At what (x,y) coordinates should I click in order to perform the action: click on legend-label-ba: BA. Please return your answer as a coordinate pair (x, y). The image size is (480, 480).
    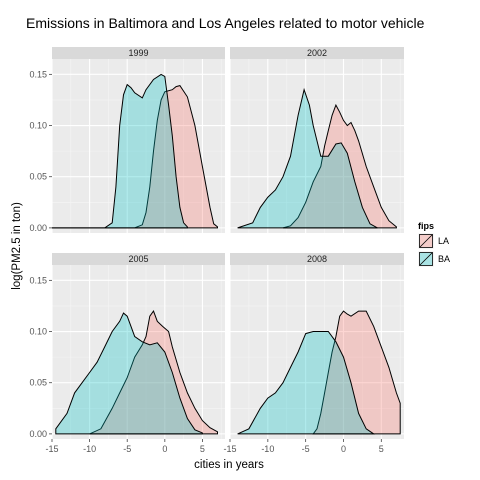
    Looking at the image, I should click on (444, 259).